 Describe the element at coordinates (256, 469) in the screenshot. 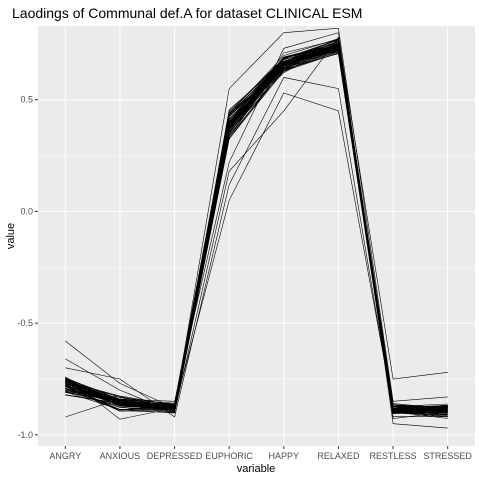

I see `x-axis-title: variable` at that location.